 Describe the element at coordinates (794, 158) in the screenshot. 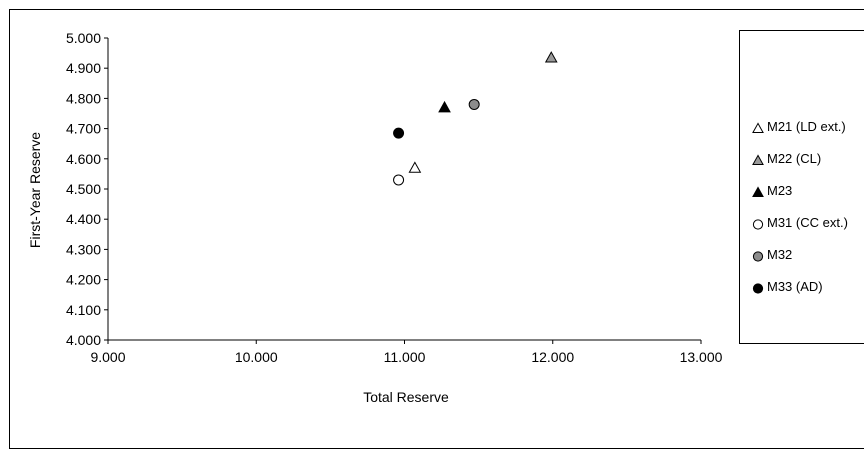

I see `legend-label: M22 (CL)` at that location.